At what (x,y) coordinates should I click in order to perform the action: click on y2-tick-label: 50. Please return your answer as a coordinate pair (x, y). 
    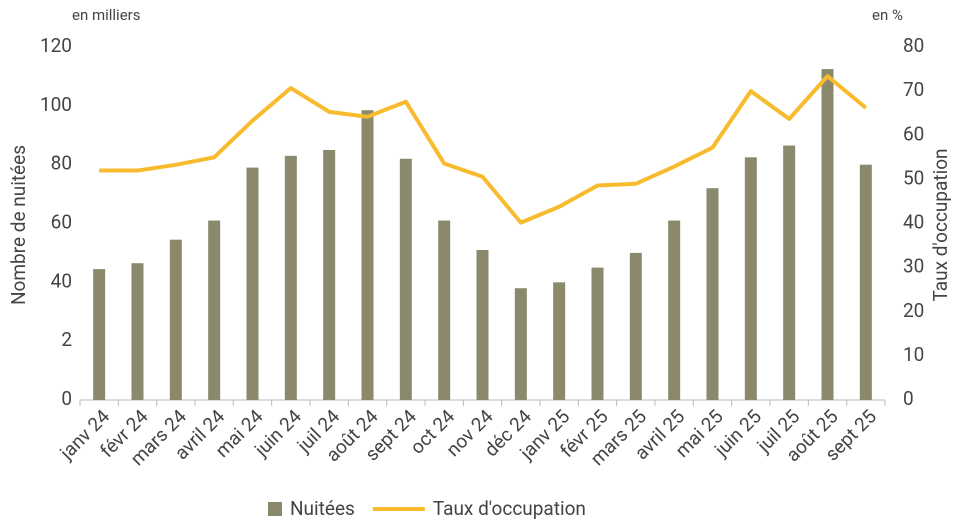
    Looking at the image, I should click on (913, 177).